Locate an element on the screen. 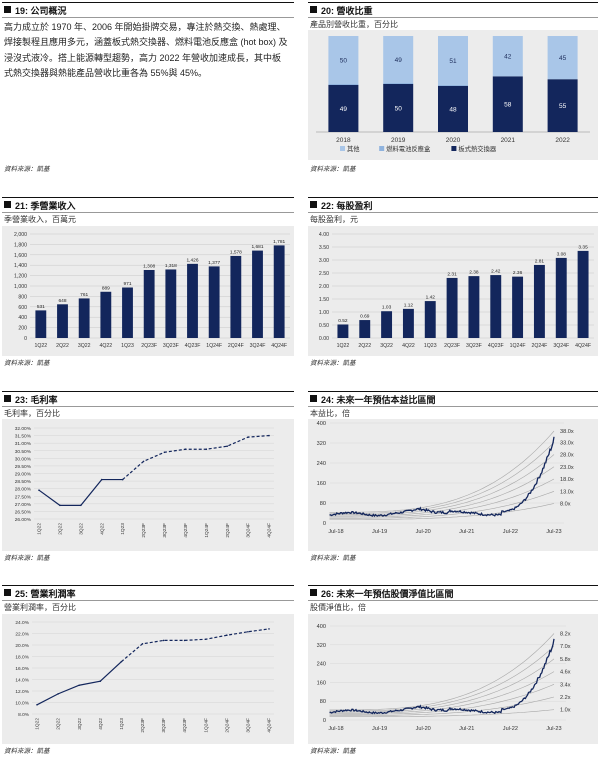 The image size is (602, 762). y-tick-label: 0.00 is located at coordinates (324, 339).